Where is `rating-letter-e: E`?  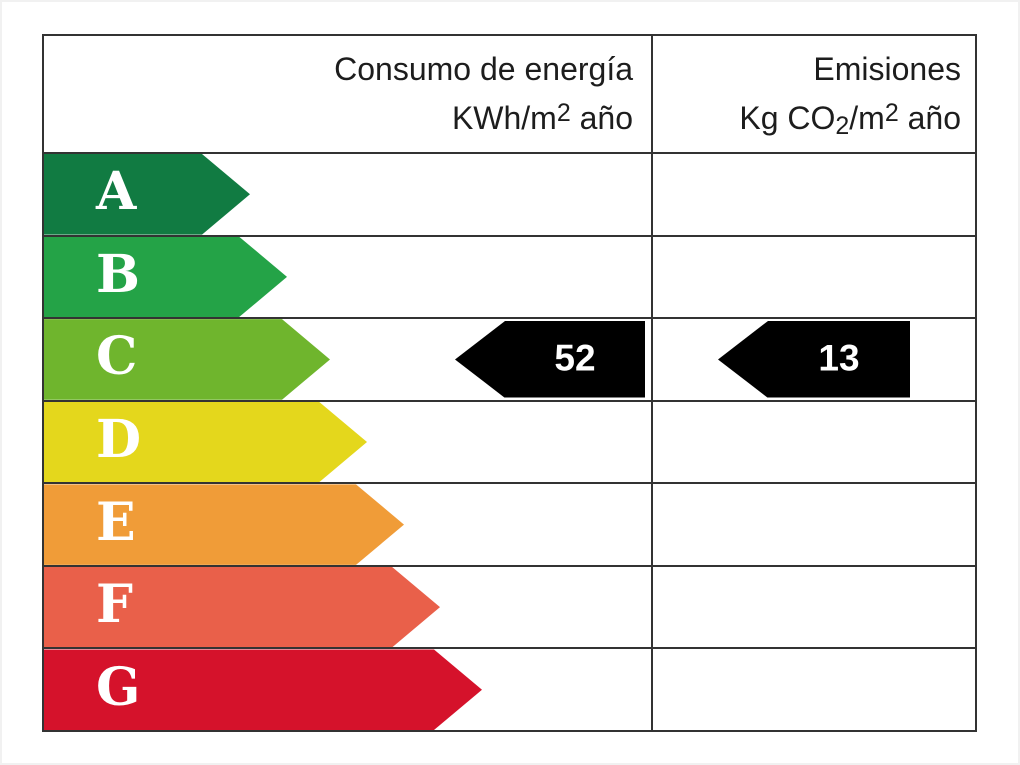
rating-letter-e: E is located at coordinates (116, 522).